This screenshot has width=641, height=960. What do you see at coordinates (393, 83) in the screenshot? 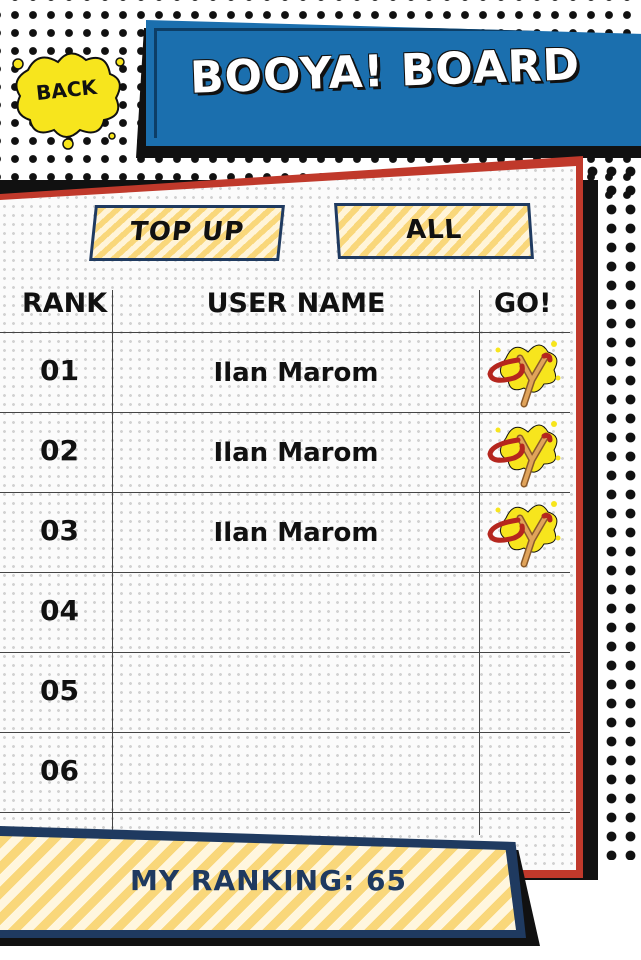
I see `title-banner` at bounding box center [393, 83].